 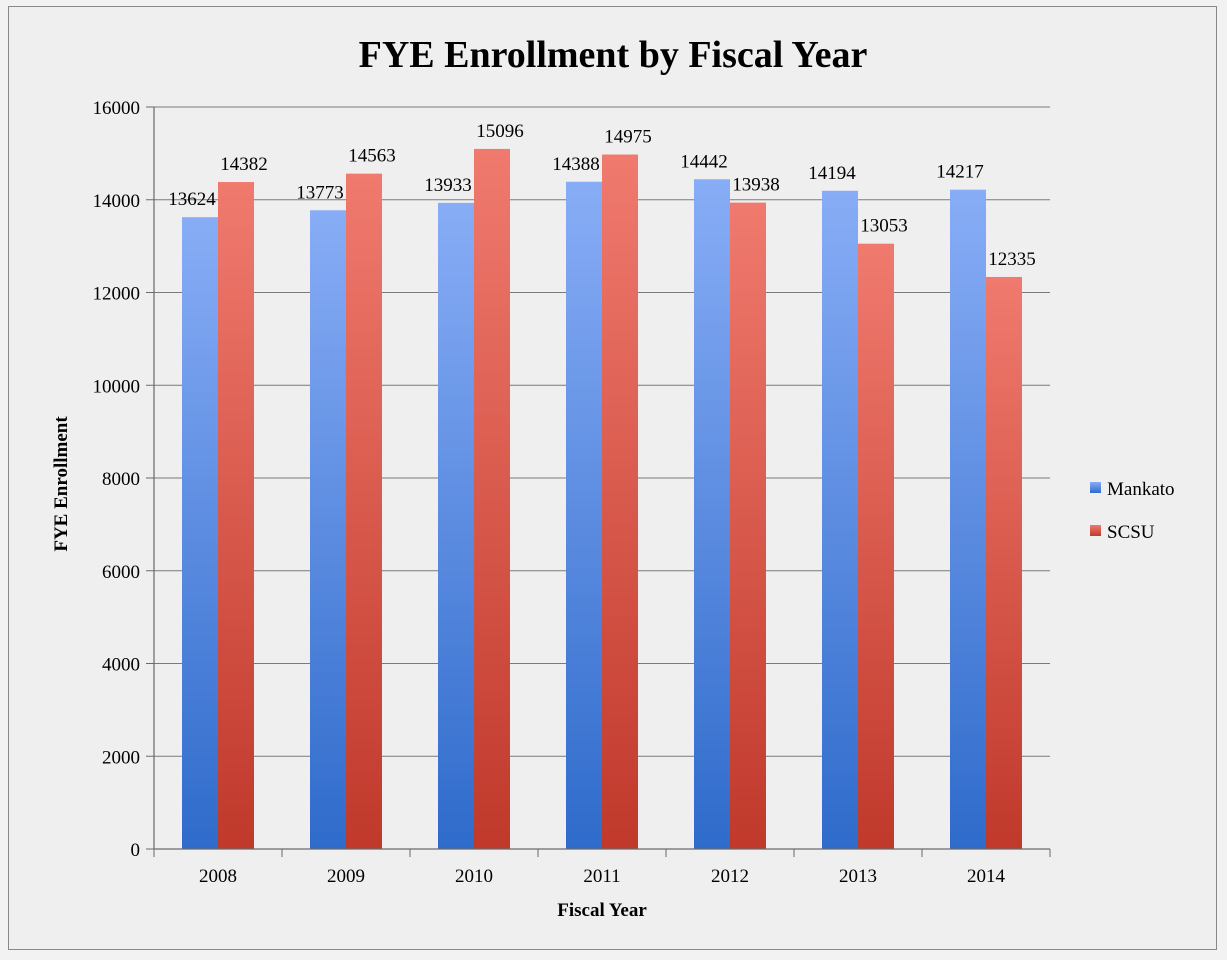 What do you see at coordinates (884, 226) in the screenshot?
I see `data-label-scsu-2013: 13053` at bounding box center [884, 226].